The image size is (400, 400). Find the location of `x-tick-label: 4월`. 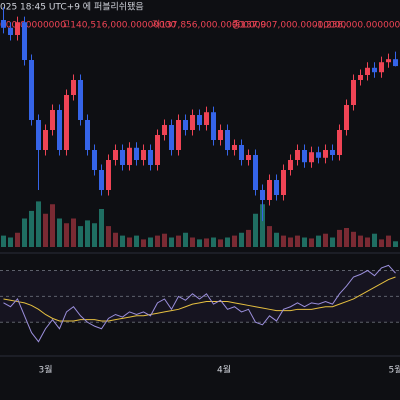

x-tick-label: 4월 is located at coordinates (224, 370).